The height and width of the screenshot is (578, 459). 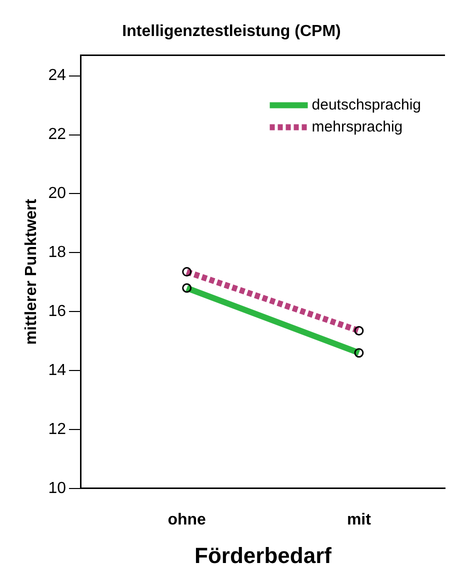 What do you see at coordinates (57, 193) in the screenshot?
I see `y-tick-label: 20` at bounding box center [57, 193].